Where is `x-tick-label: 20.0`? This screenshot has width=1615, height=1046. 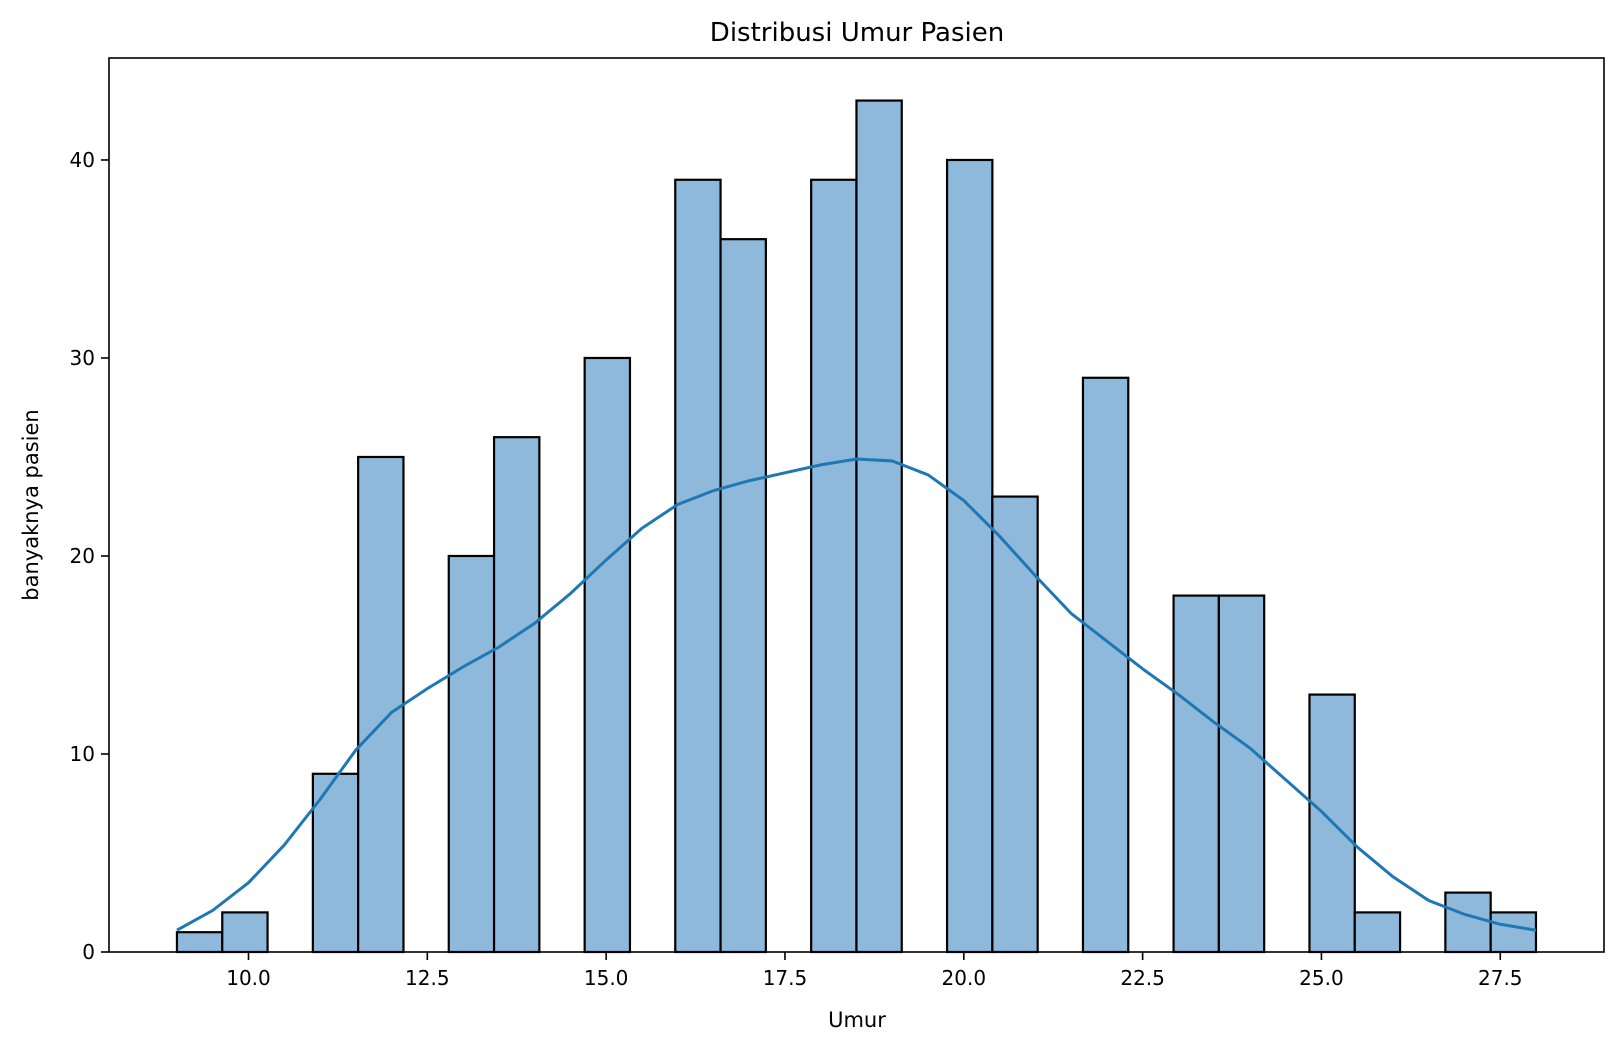
x-tick-label: 20.0 is located at coordinates (964, 978).